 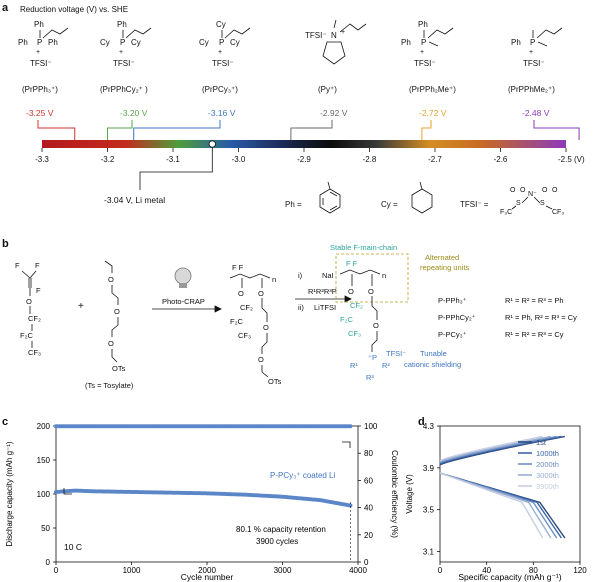 I want to click on plot-frame, so click(x=510, y=494).